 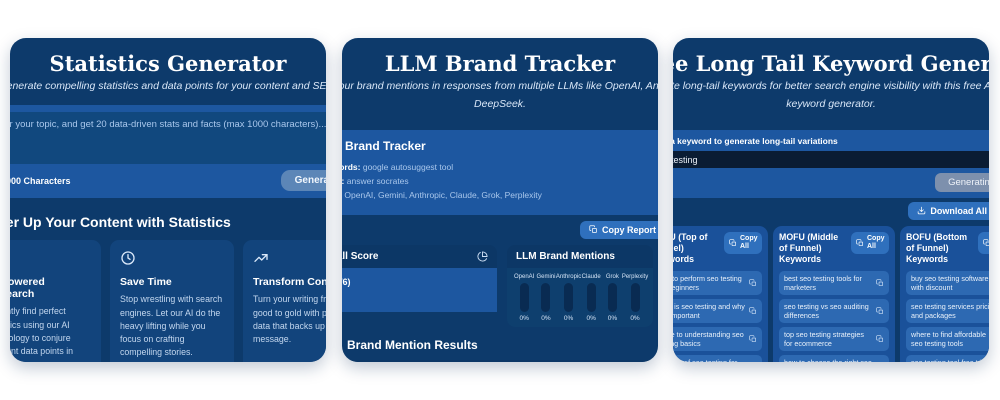 What do you see at coordinates (419, 285) in the screenshot?
I see `overall-score-panel: Overall Score 0% (0/6)` at bounding box center [419, 285].